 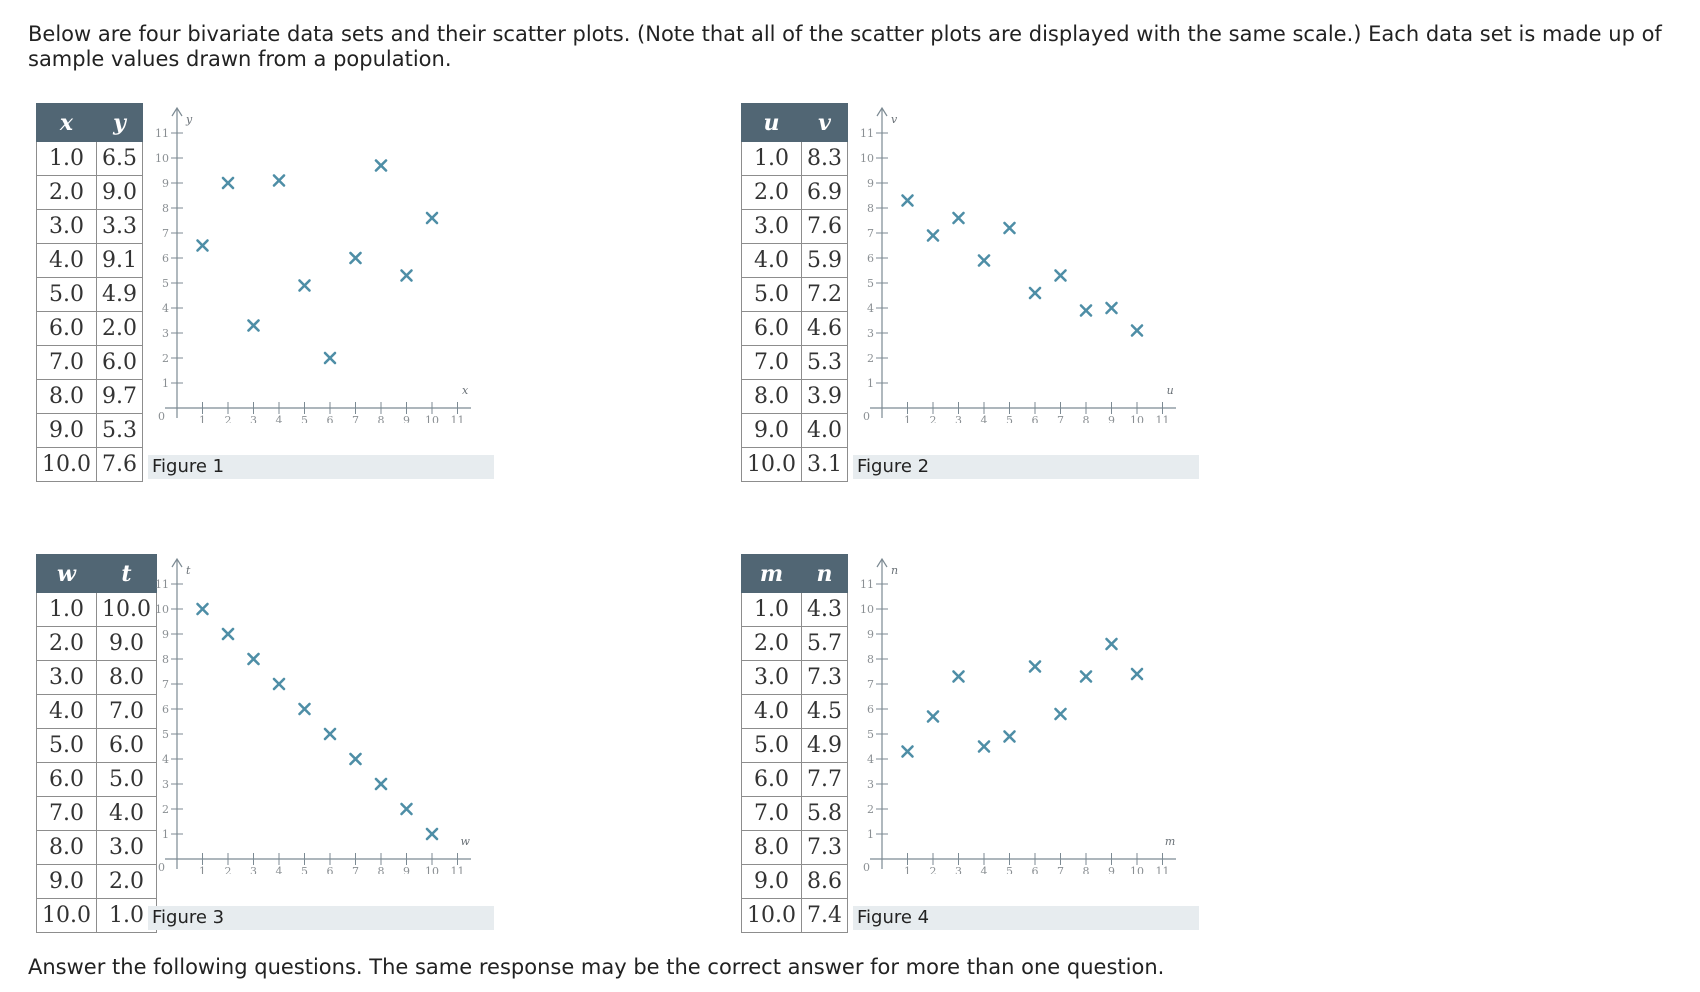 What do you see at coordinates (824, 294) in the screenshot?
I see `cell-y-value: 7.2` at bounding box center [824, 294].